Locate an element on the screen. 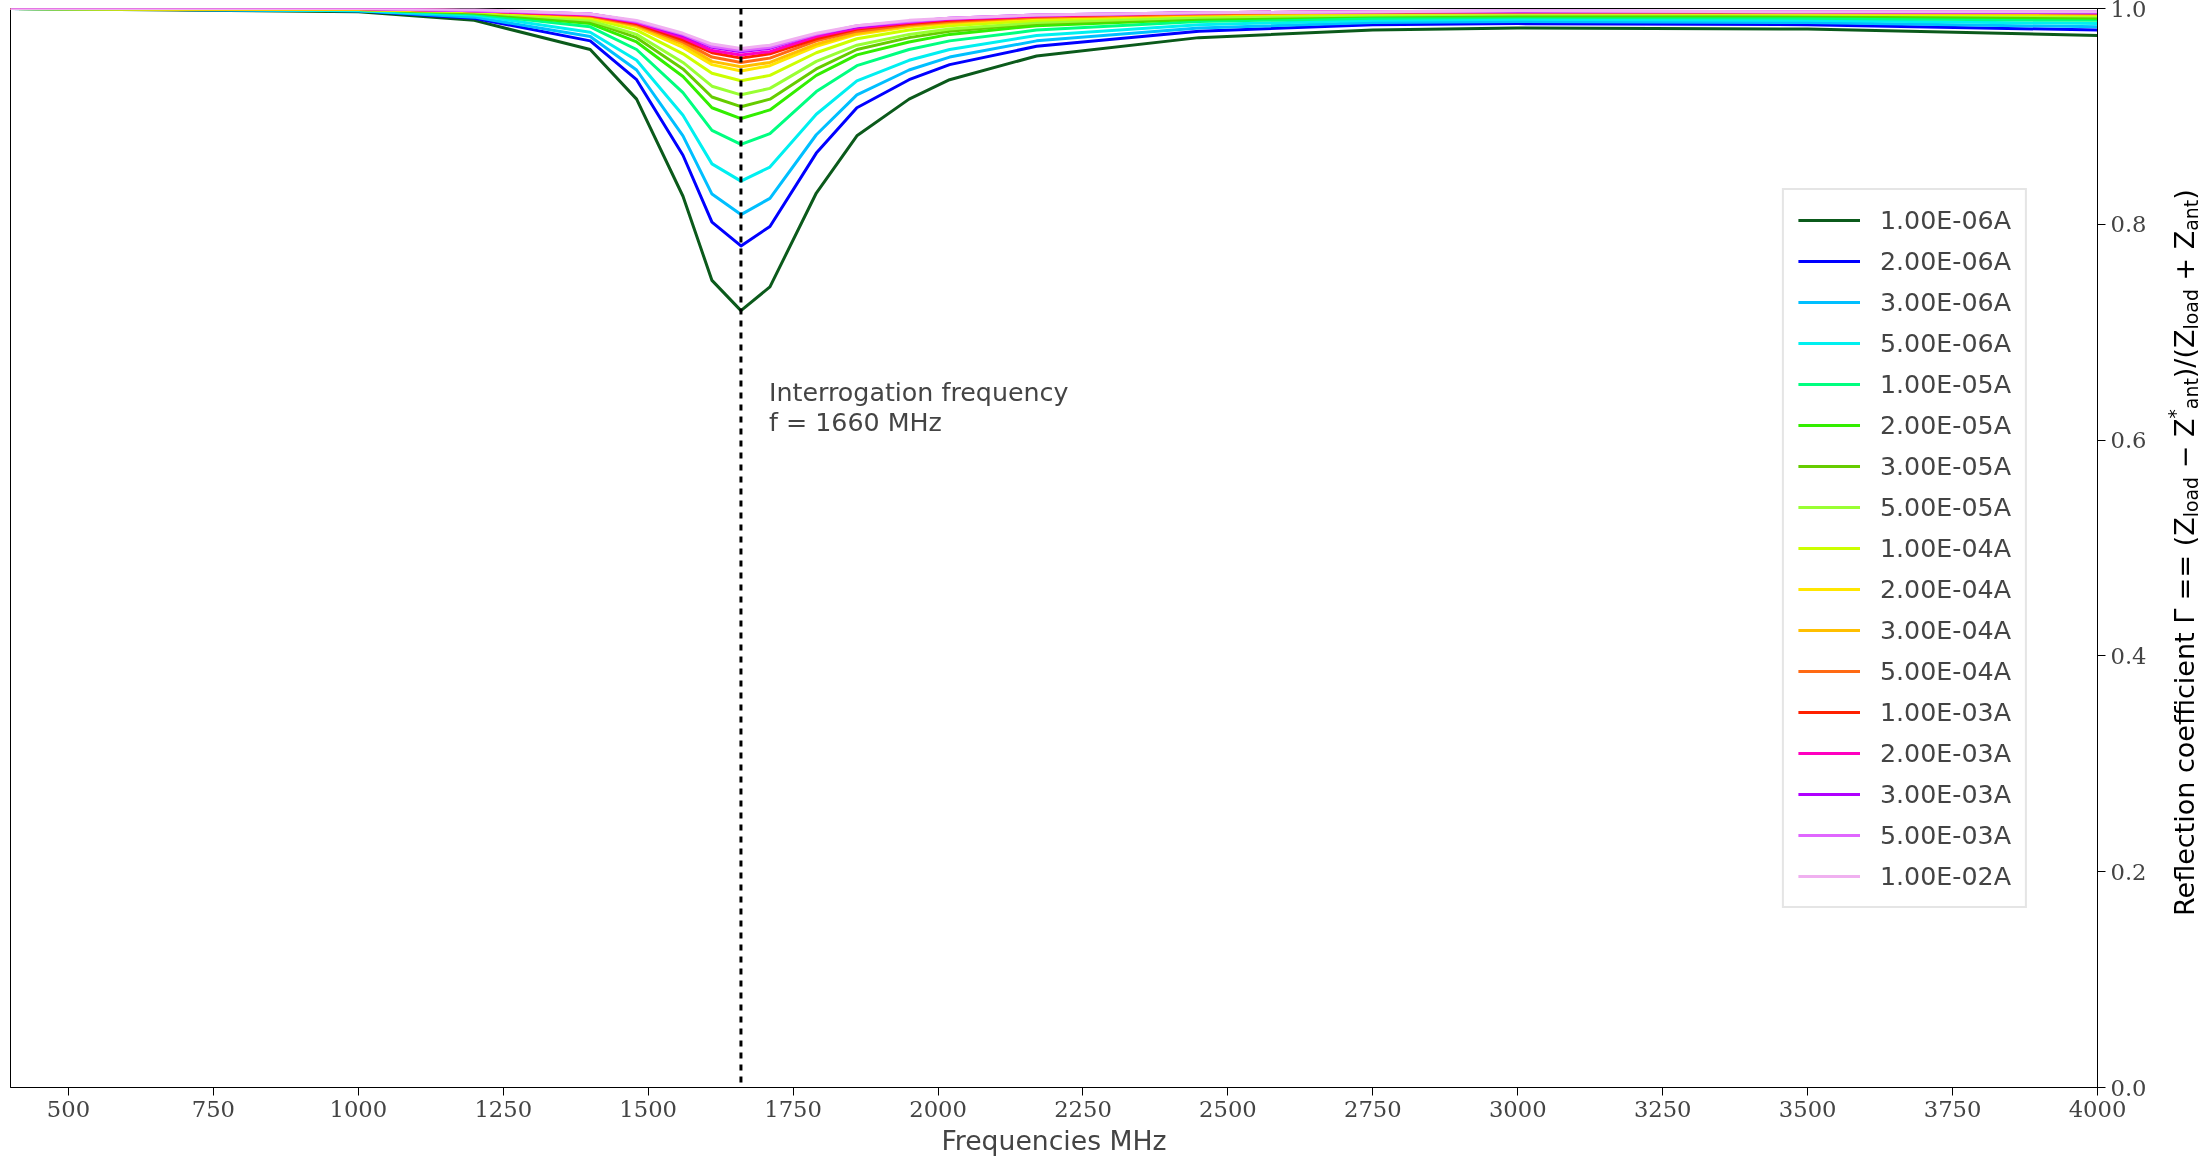  y-tick-label: 0.2 is located at coordinates (2128, 871).